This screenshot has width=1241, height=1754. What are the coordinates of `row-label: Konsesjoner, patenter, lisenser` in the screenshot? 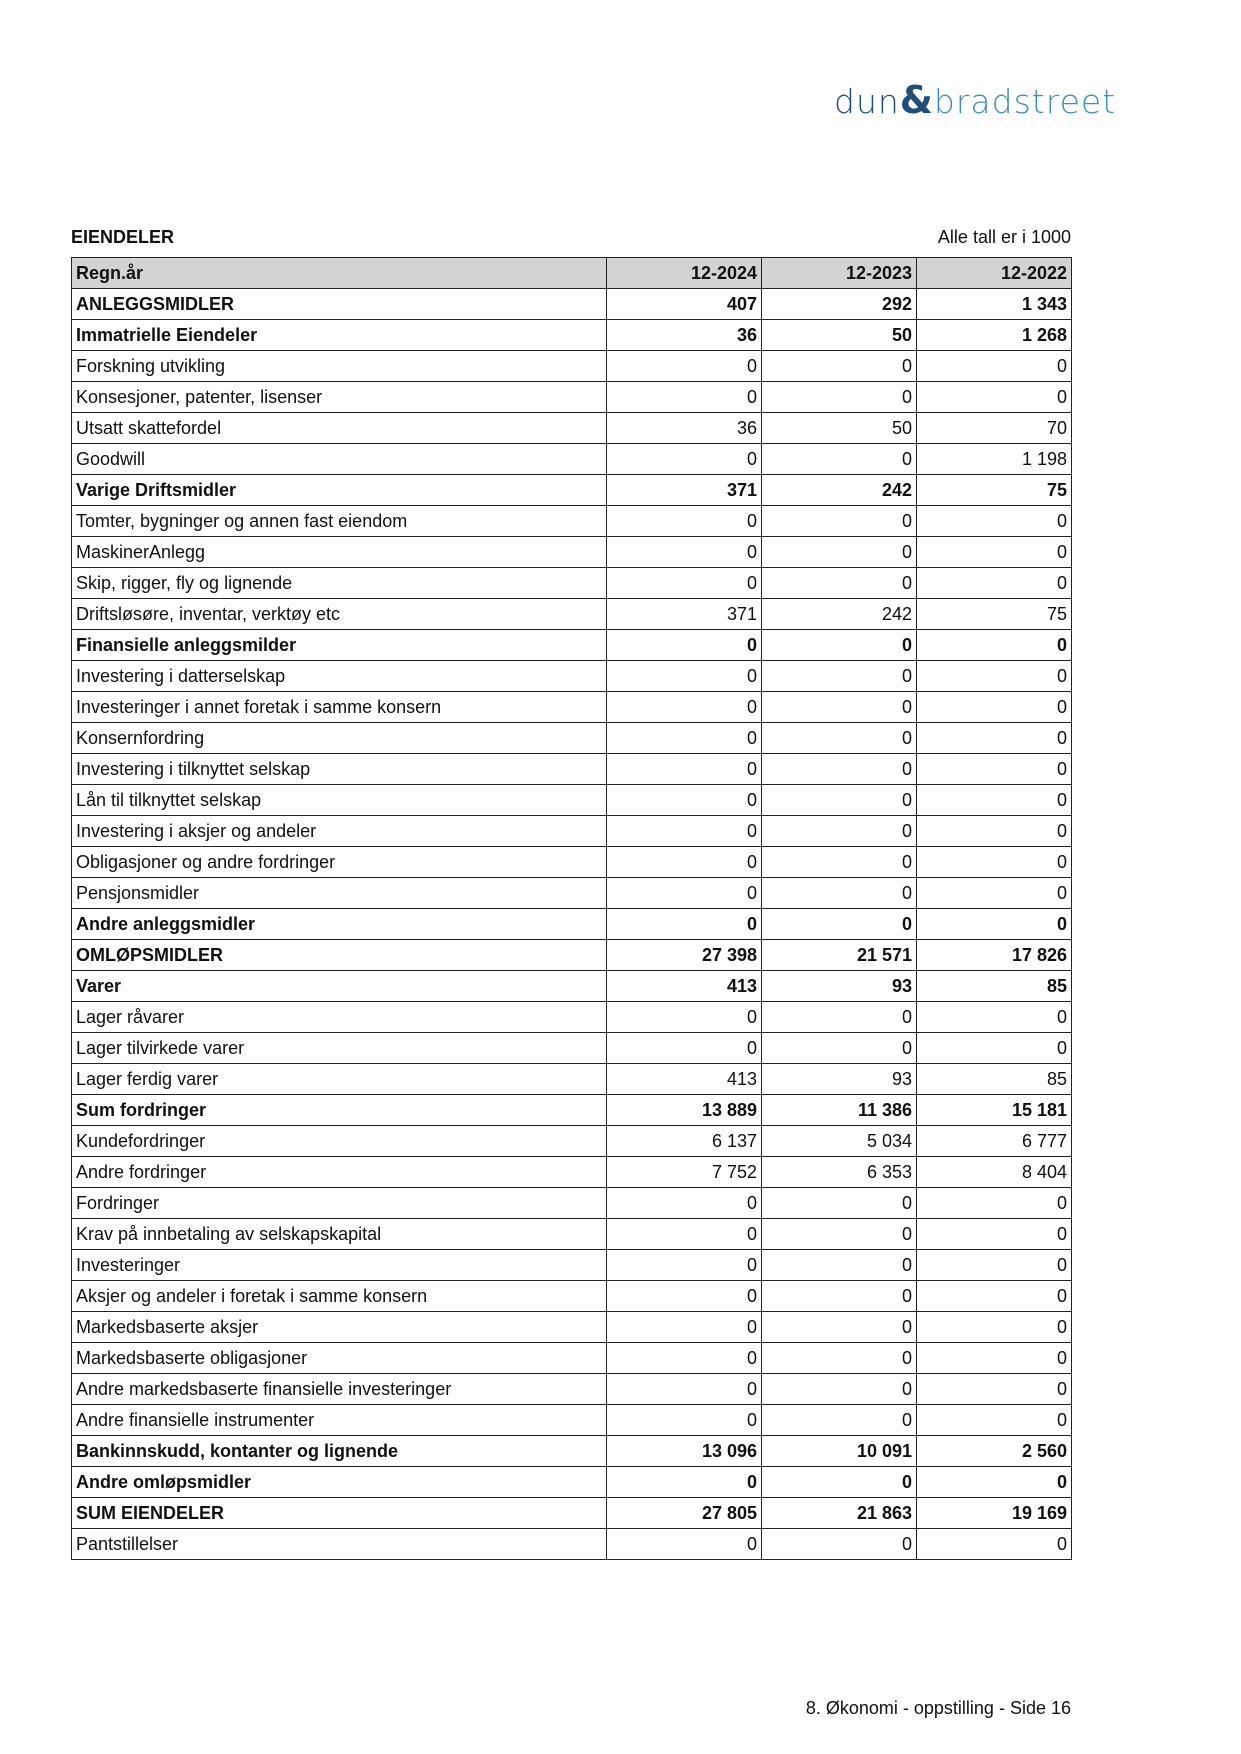 It's located at (339, 397).